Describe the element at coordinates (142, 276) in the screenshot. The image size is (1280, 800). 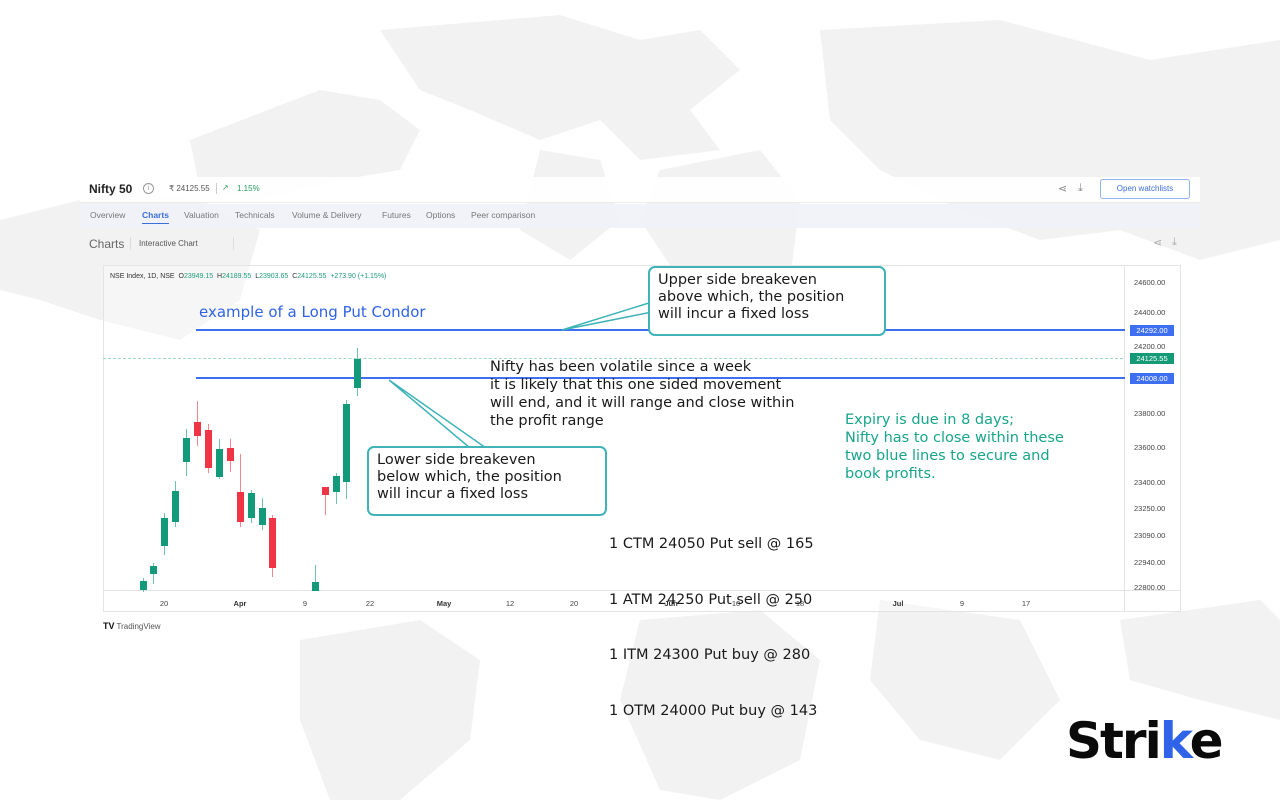
I see `symbol-label: NSE Index, 1D, NSE` at that location.